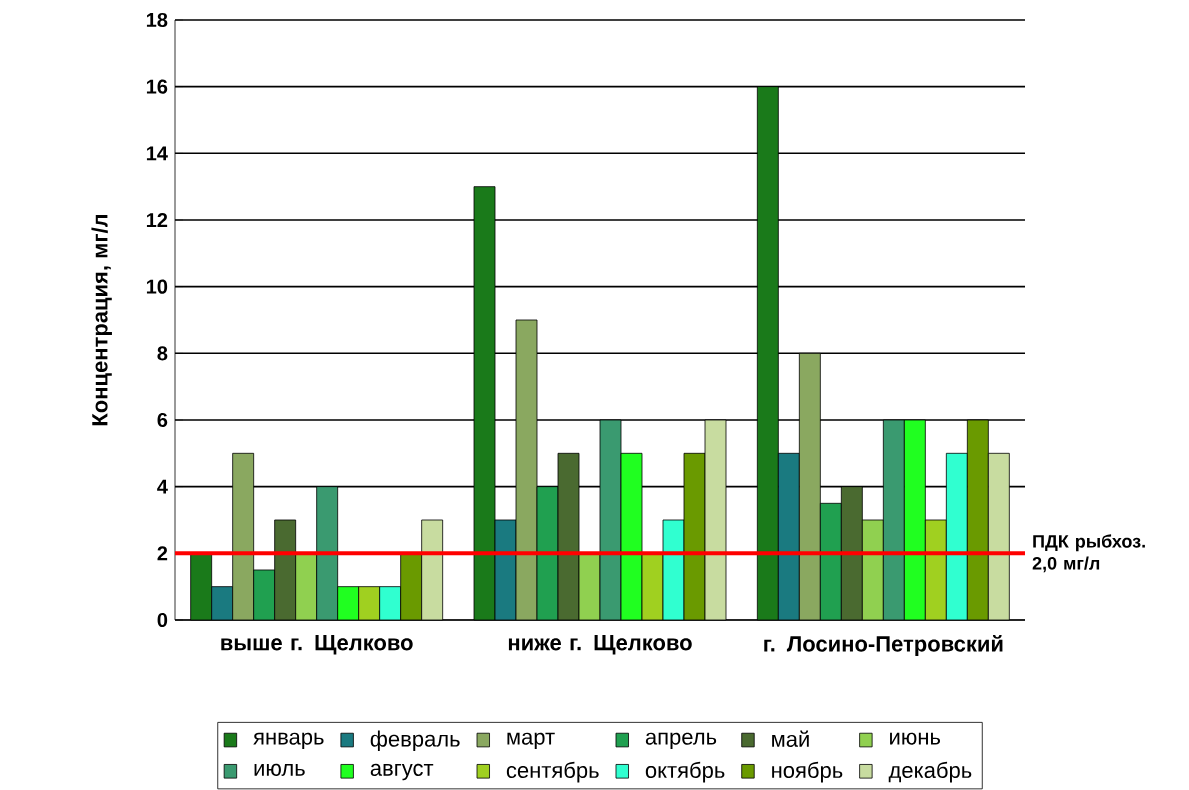 This screenshot has width=1189, height=790. I want to click on legend-label: сентябрь, so click(552, 772).